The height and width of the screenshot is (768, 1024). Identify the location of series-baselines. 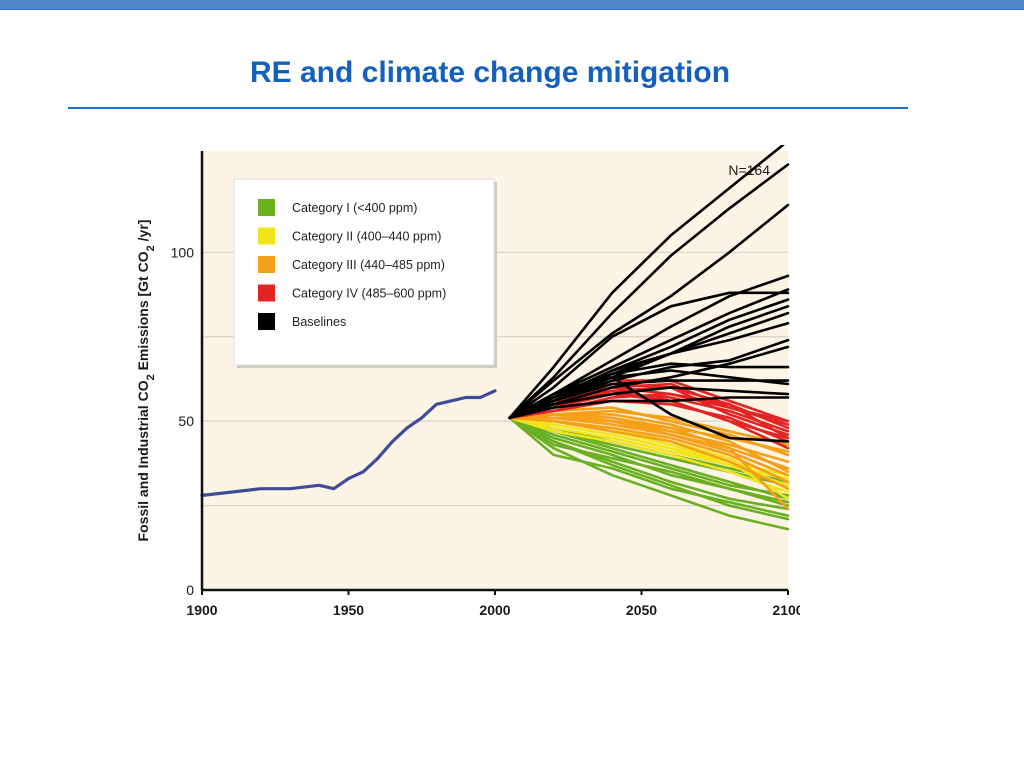
(649, 294).